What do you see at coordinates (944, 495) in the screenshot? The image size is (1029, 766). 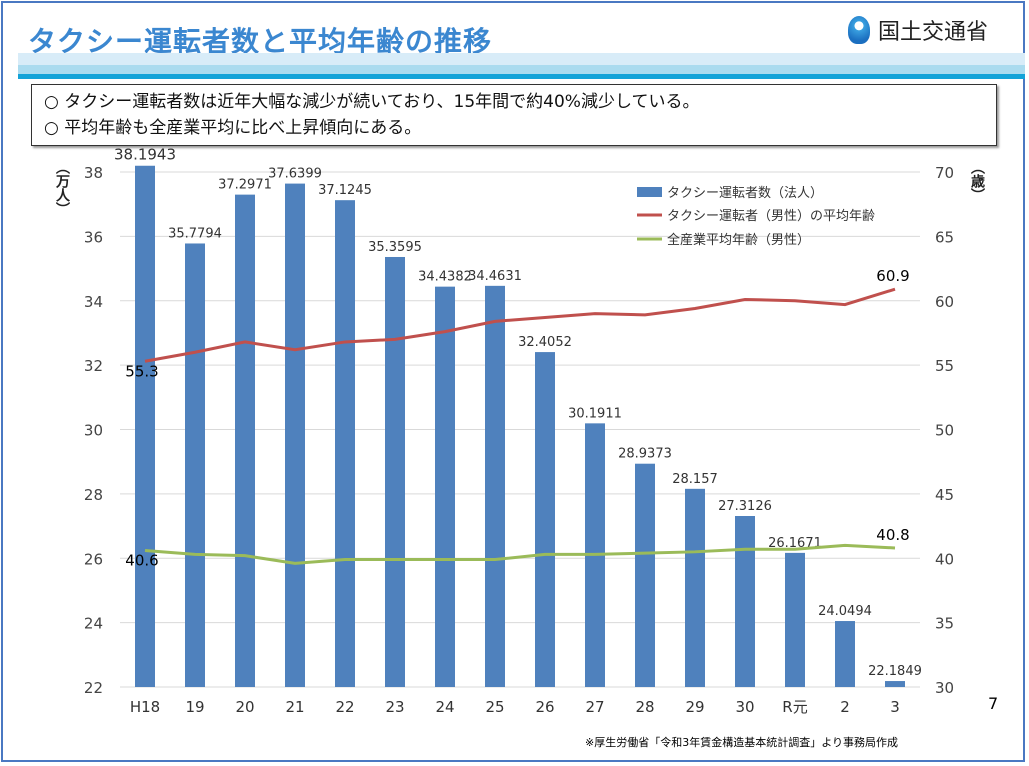 I see `y-right-tick-label: 45` at bounding box center [944, 495].